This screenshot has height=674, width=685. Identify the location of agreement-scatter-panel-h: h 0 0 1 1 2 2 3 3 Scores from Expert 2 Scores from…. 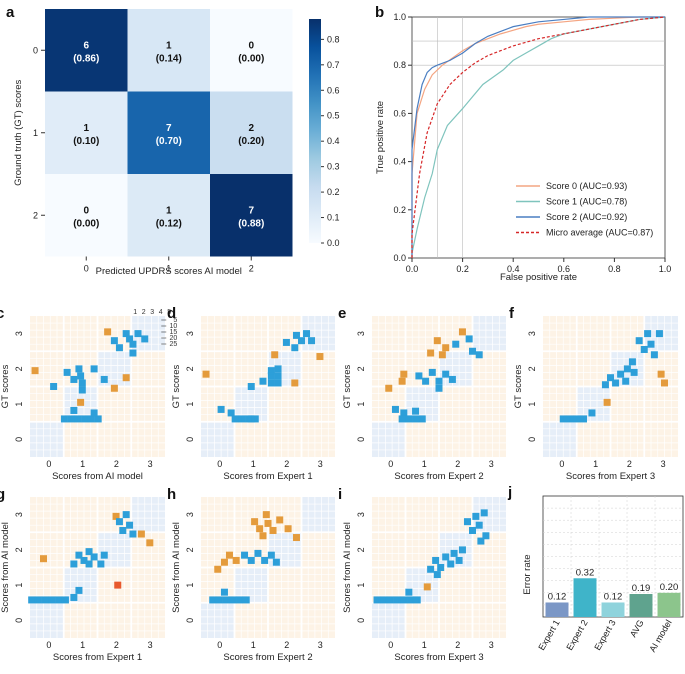
(251, 574).